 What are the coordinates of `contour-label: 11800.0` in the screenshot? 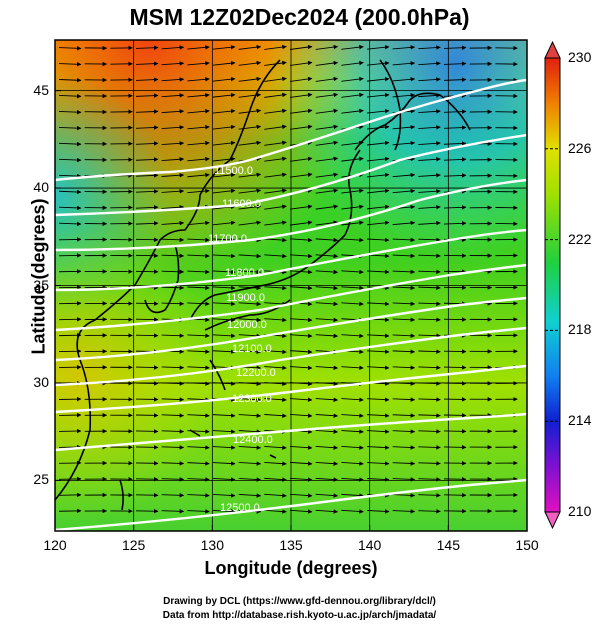 It's located at (244, 273).